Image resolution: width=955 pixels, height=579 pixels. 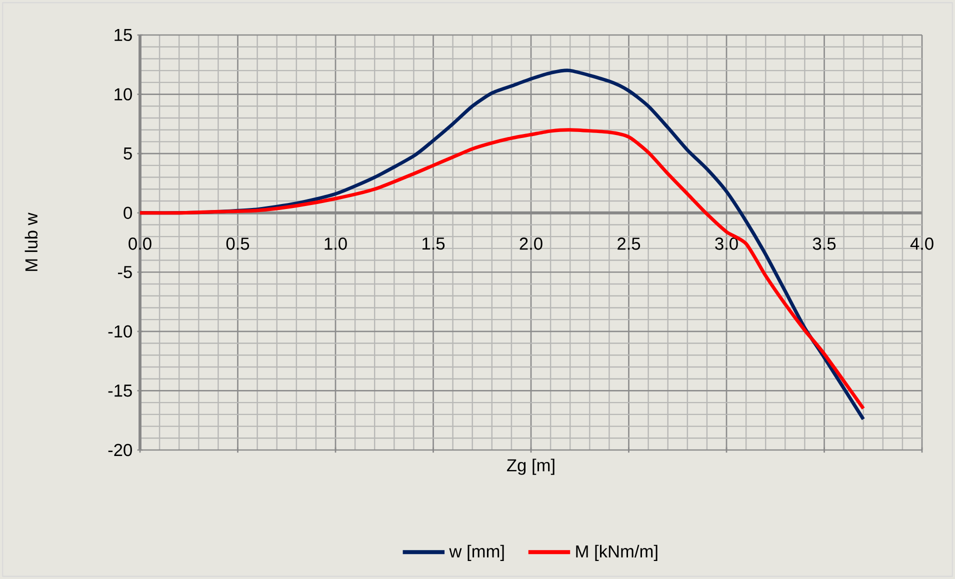 What do you see at coordinates (123, 35) in the screenshot?
I see `y-tick-label: 15` at bounding box center [123, 35].